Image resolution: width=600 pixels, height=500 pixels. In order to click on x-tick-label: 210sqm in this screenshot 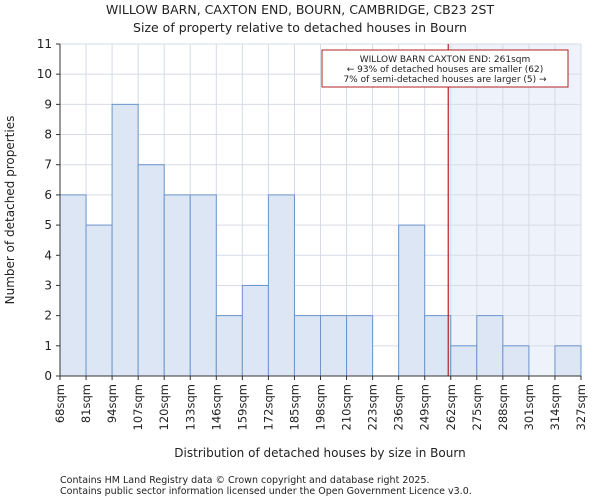, I will do `click(347, 407)`.